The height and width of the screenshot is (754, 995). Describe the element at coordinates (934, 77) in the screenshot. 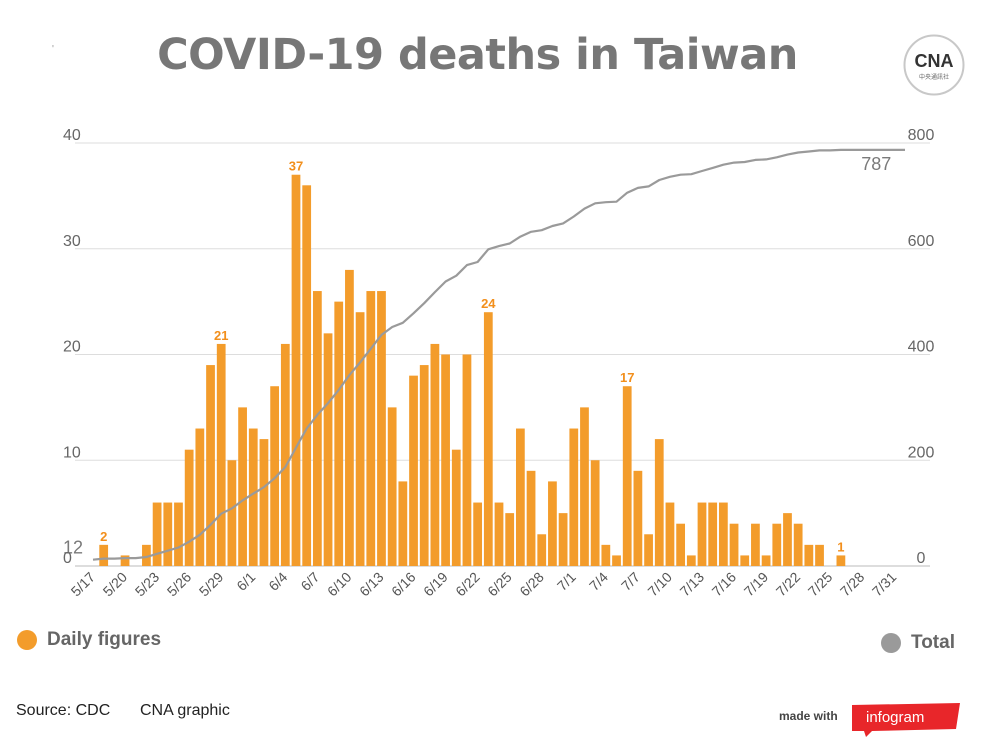

I see `cna-logo-subtext: 中央通訊社` at that location.